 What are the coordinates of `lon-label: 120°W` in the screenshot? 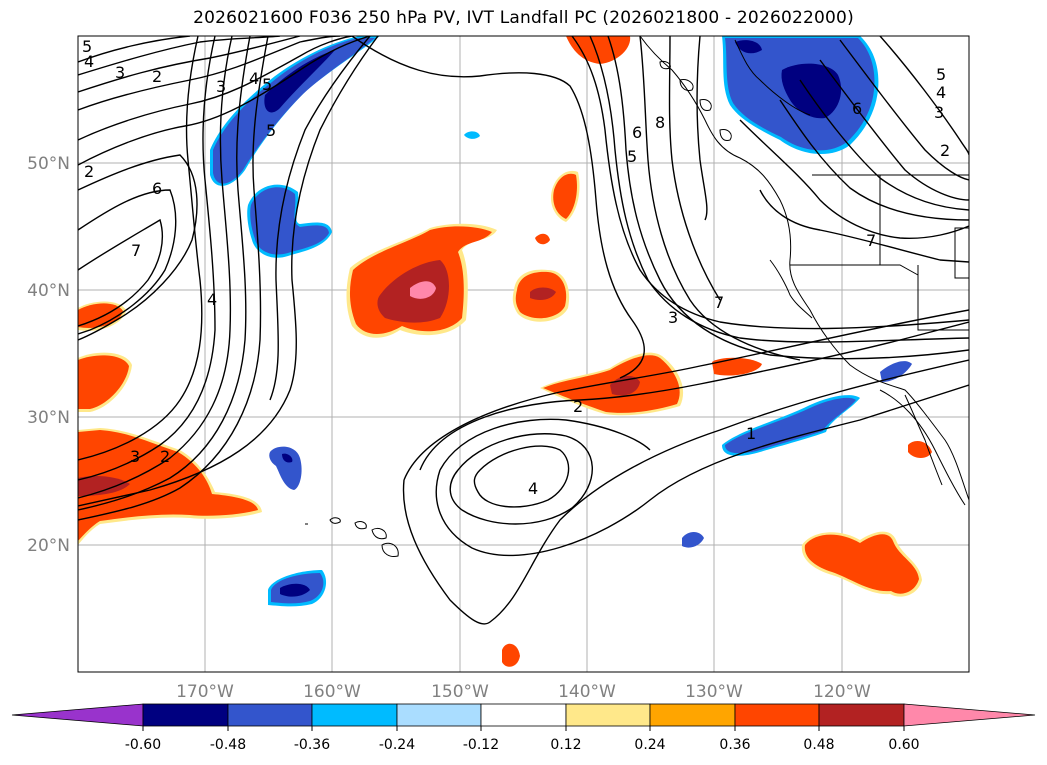 It's located at (842, 692).